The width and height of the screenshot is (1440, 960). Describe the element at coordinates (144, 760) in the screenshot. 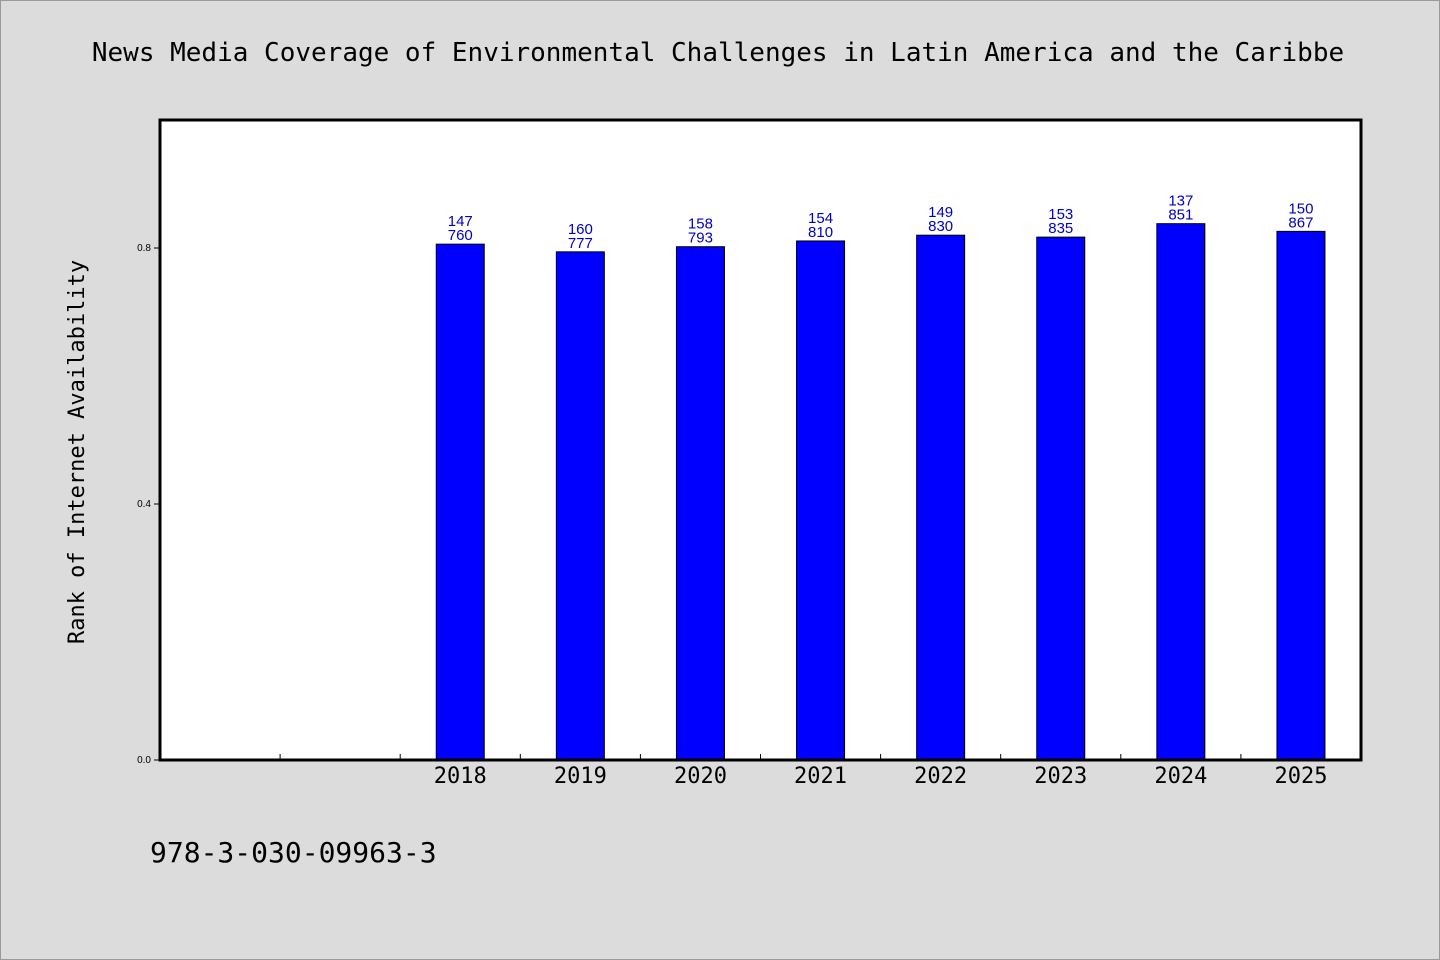

I see `y-tick-label: 0.0` at that location.